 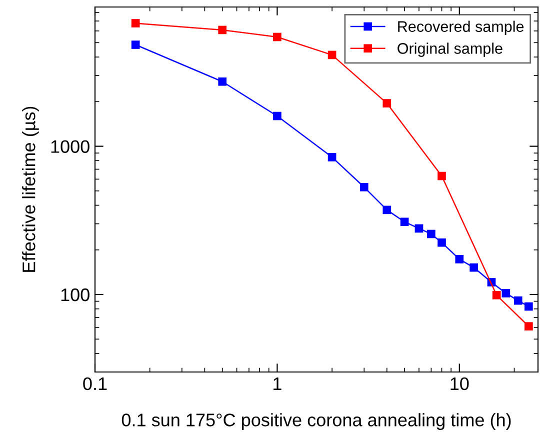 I want to click on legend-label: Recovered sample, so click(x=461, y=27).